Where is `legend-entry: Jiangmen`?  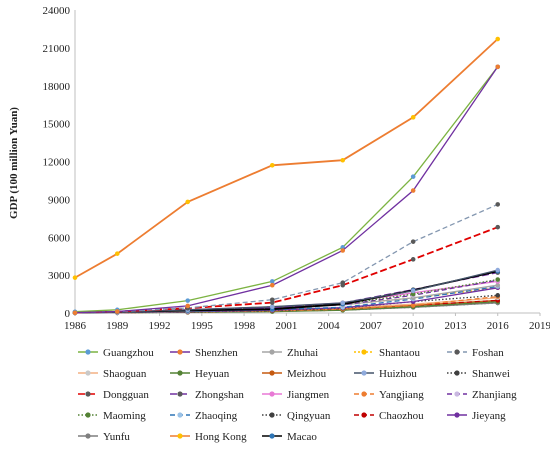 legend-entry: Jiangmen is located at coordinates (296, 395).